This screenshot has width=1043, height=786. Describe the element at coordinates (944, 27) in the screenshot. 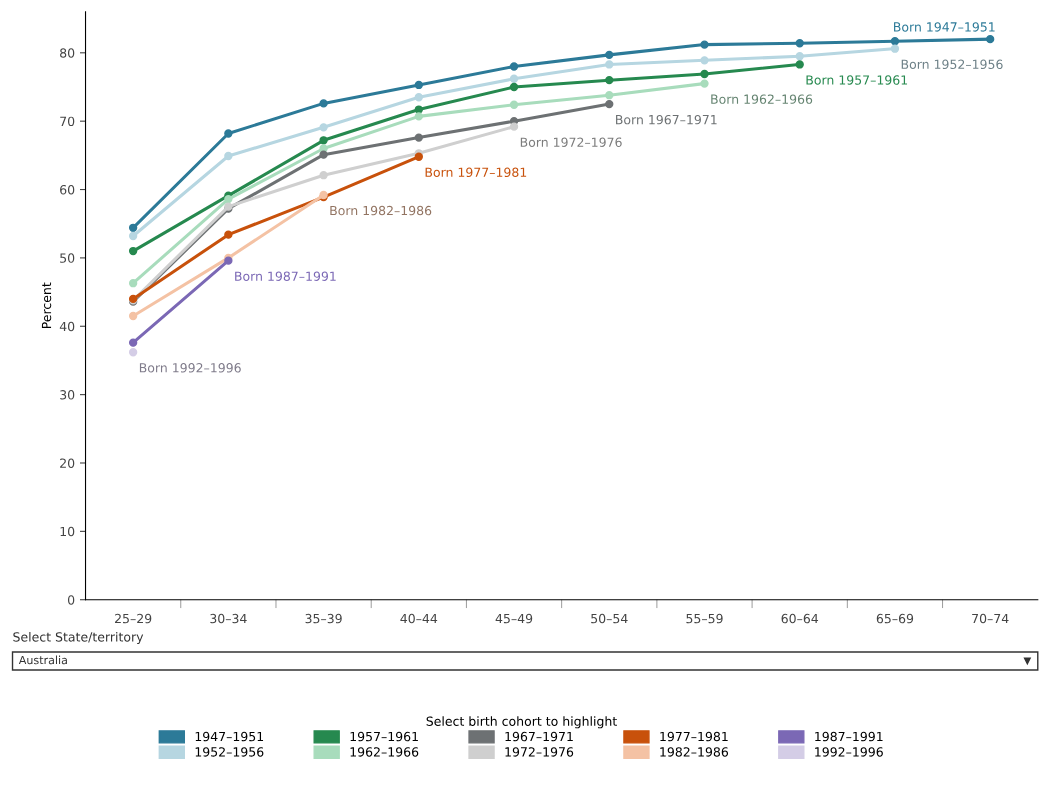

I see `annotation: Born 1947–1951` at that location.